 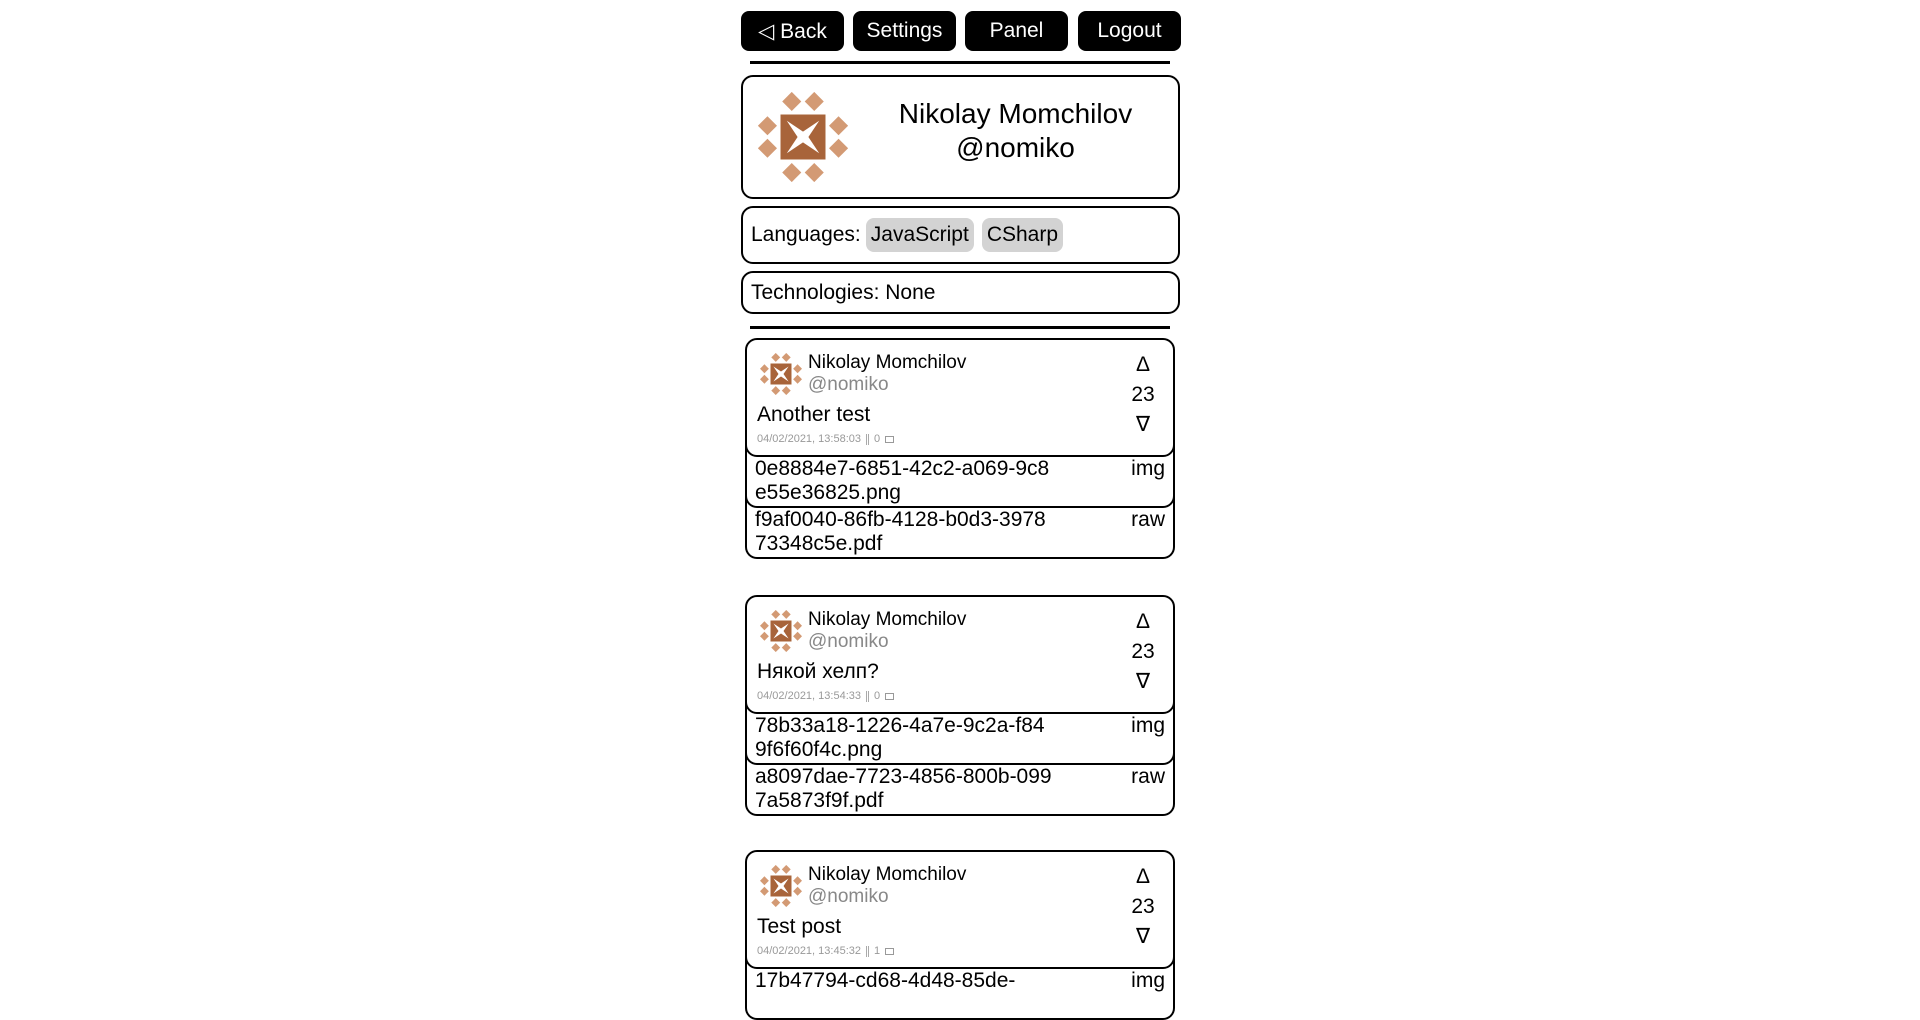 What do you see at coordinates (902, 480) in the screenshot?
I see `attachment-name: 0e8884e7-6851-42c2-a069-9c8e55e36825.png` at bounding box center [902, 480].